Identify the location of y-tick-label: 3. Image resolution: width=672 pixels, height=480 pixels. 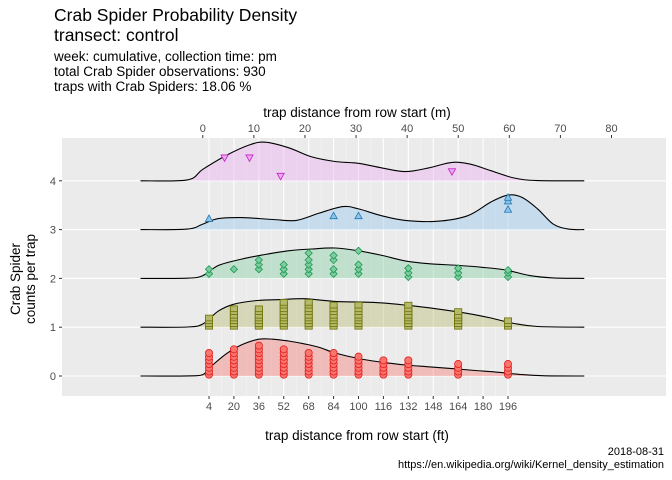
(53, 231).